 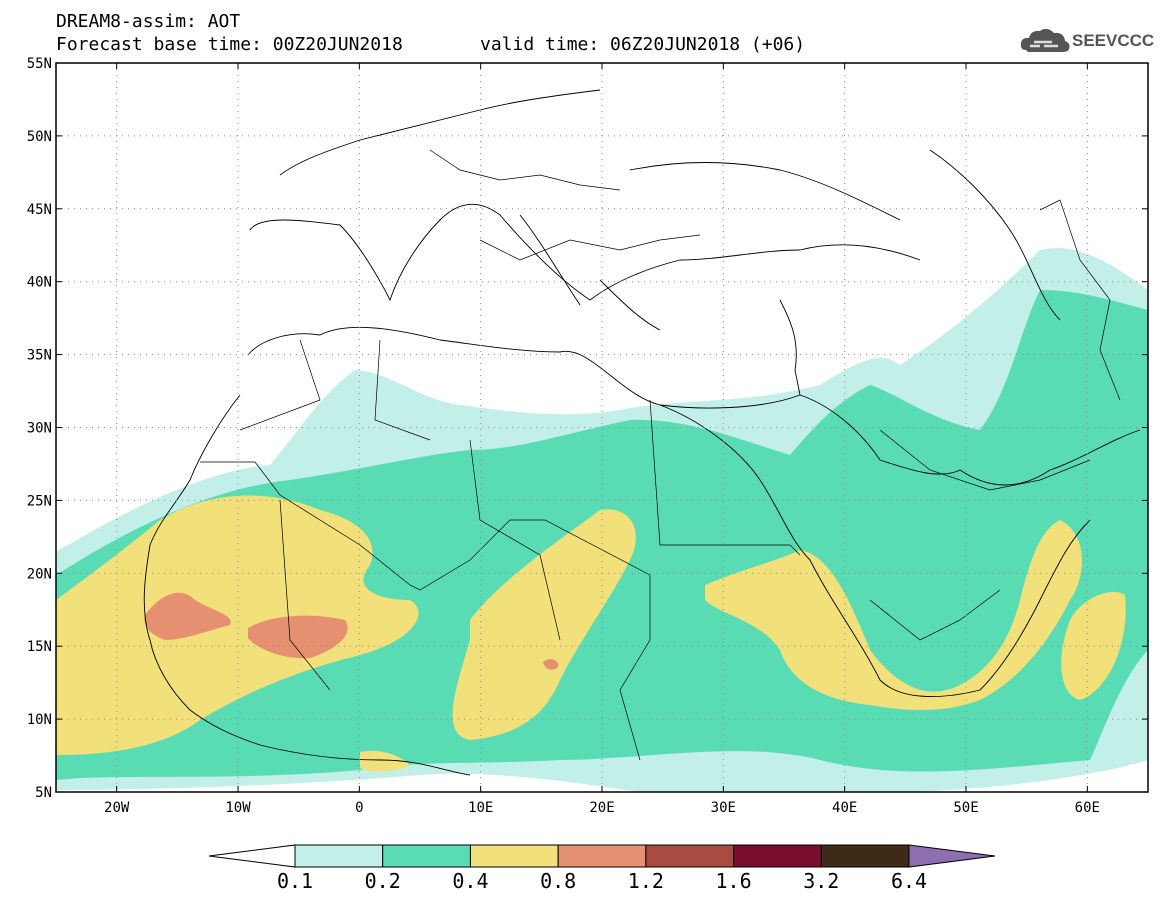 What do you see at coordinates (252, 856) in the screenshot?
I see `colorbar-low-extension` at bounding box center [252, 856].